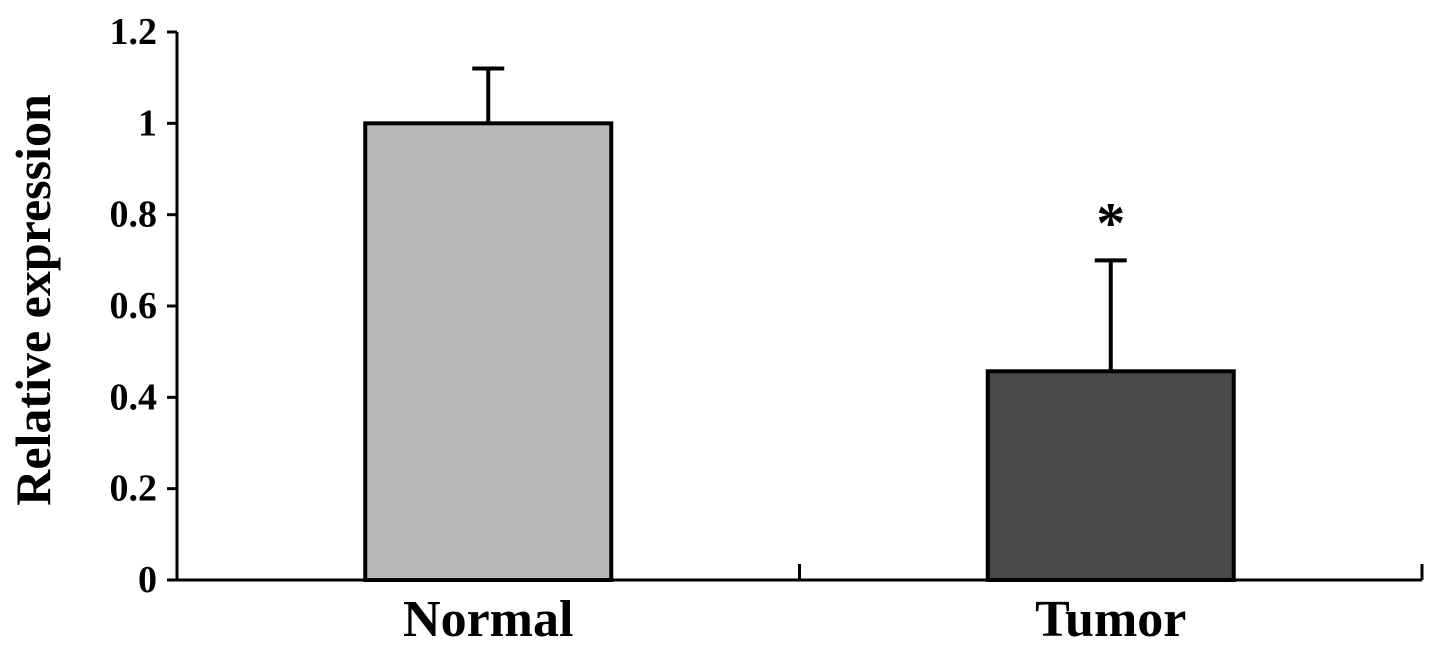 The image size is (1441, 648). I want to click on y-axis-label: Relative expression, so click(33, 300).